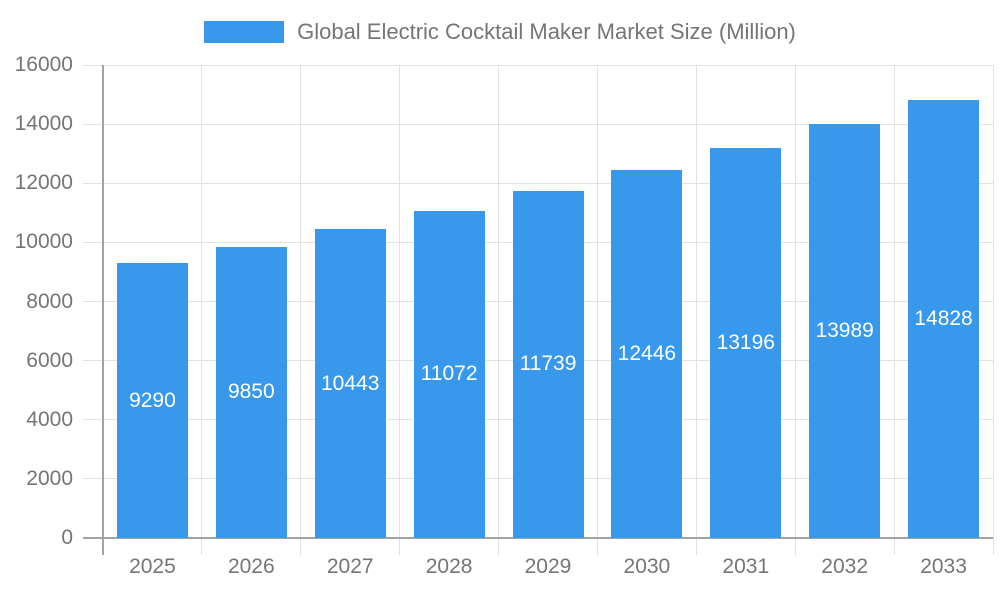 This screenshot has width=1000, height=600. I want to click on bar-value-label: 10443, so click(350, 383).